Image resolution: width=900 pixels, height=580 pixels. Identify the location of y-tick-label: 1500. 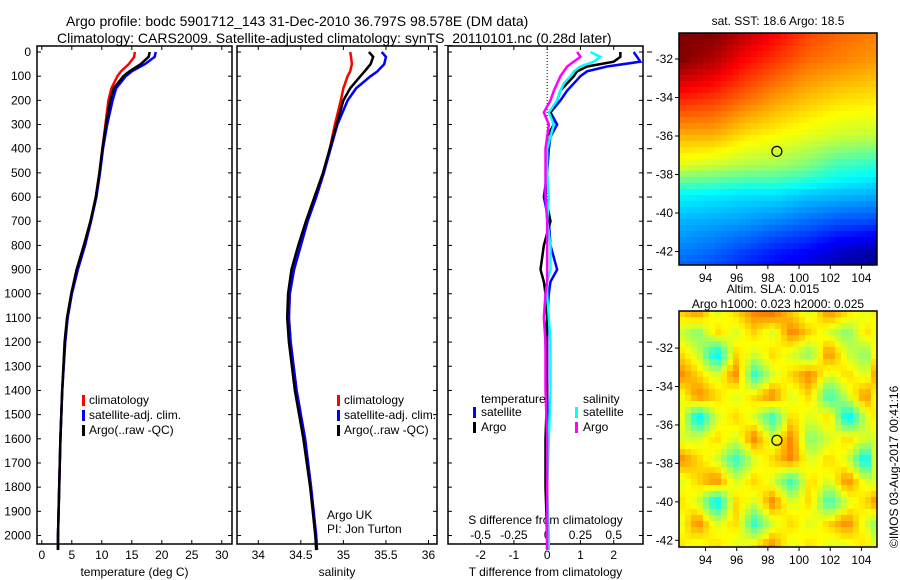
(17, 415).